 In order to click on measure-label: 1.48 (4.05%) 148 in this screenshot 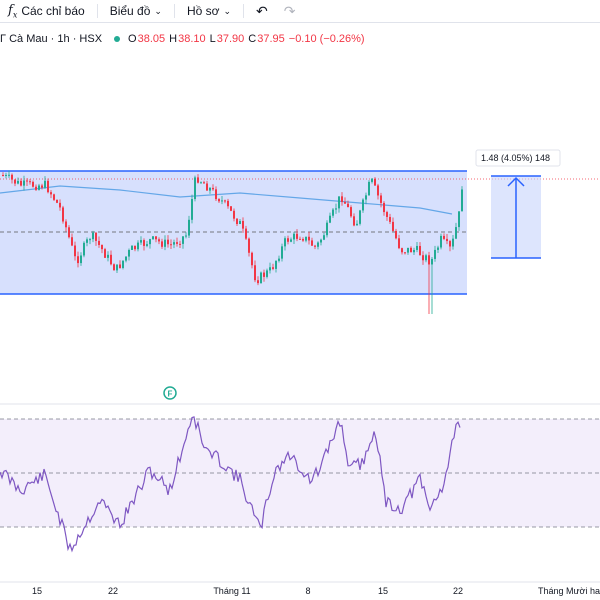, I will do `click(515, 158)`.